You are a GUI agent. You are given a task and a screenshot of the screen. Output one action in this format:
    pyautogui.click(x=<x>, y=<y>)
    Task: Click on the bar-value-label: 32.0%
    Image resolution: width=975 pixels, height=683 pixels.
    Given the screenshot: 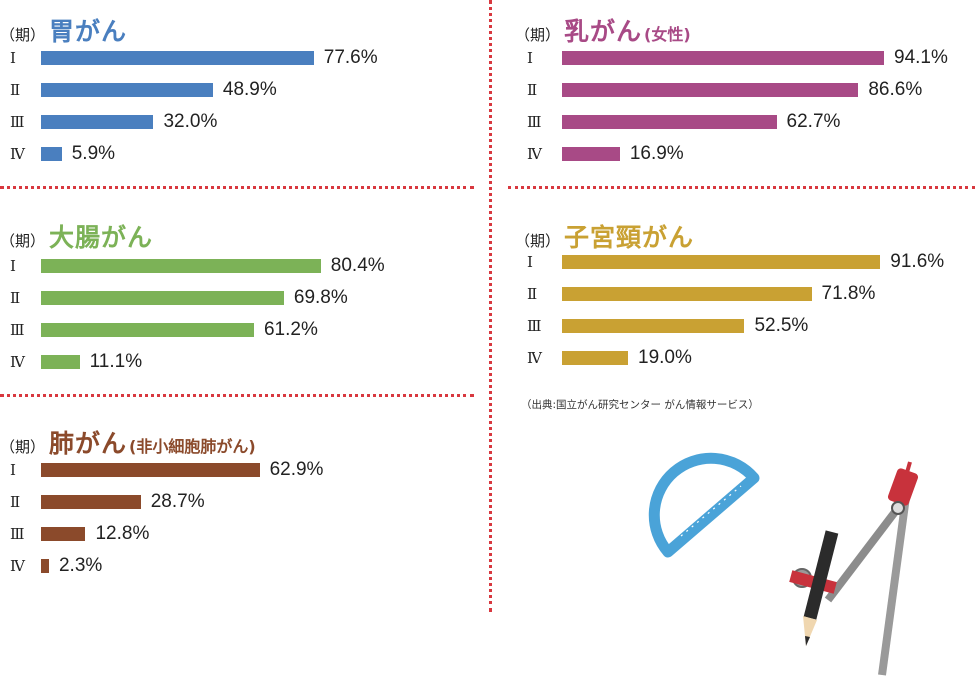 What is the action you would take?
    pyautogui.click(x=190, y=121)
    